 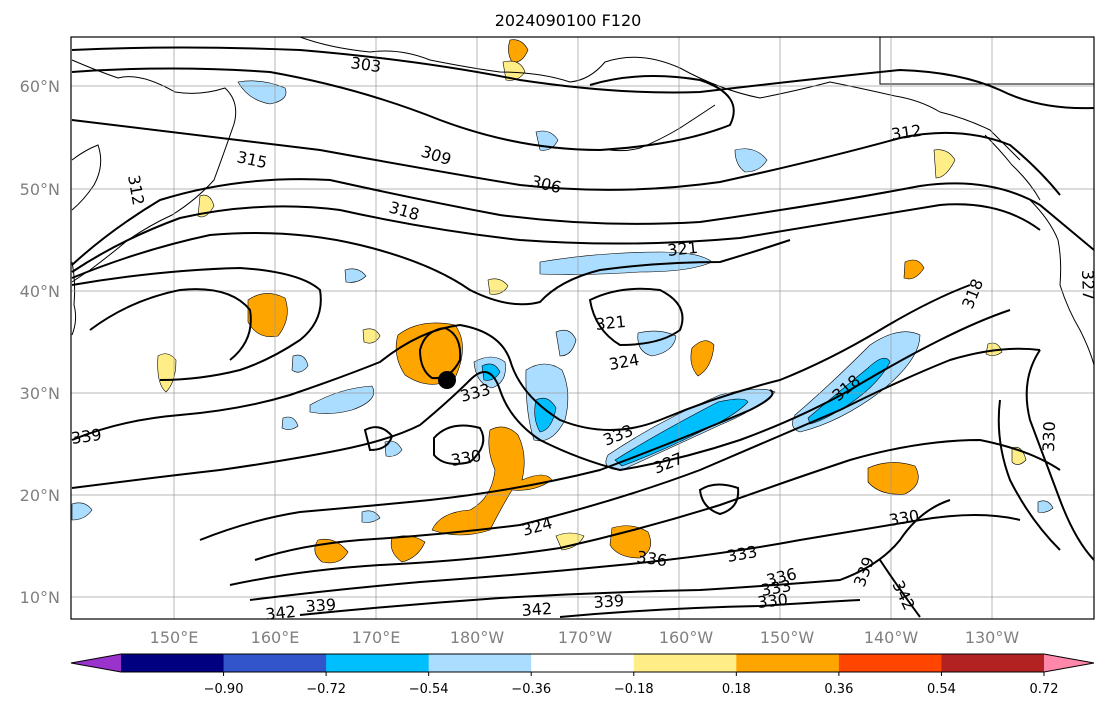 I want to click on contour-label: 303, so click(x=365, y=64).